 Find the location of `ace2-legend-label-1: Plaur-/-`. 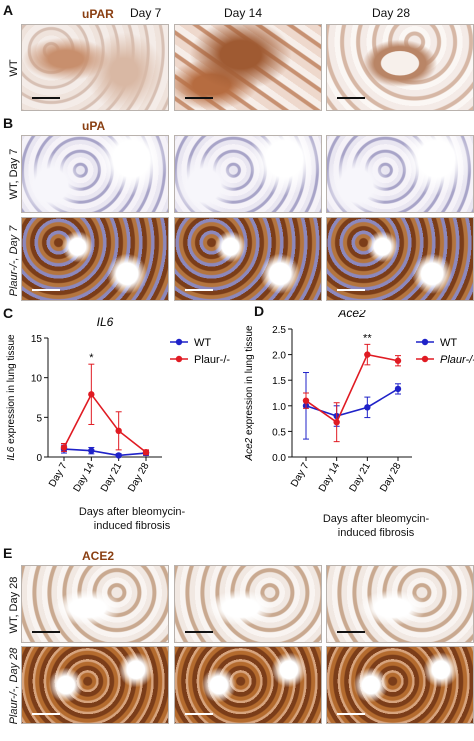

ace2-legend-label-1: Plaur-/- is located at coordinates (457, 360).